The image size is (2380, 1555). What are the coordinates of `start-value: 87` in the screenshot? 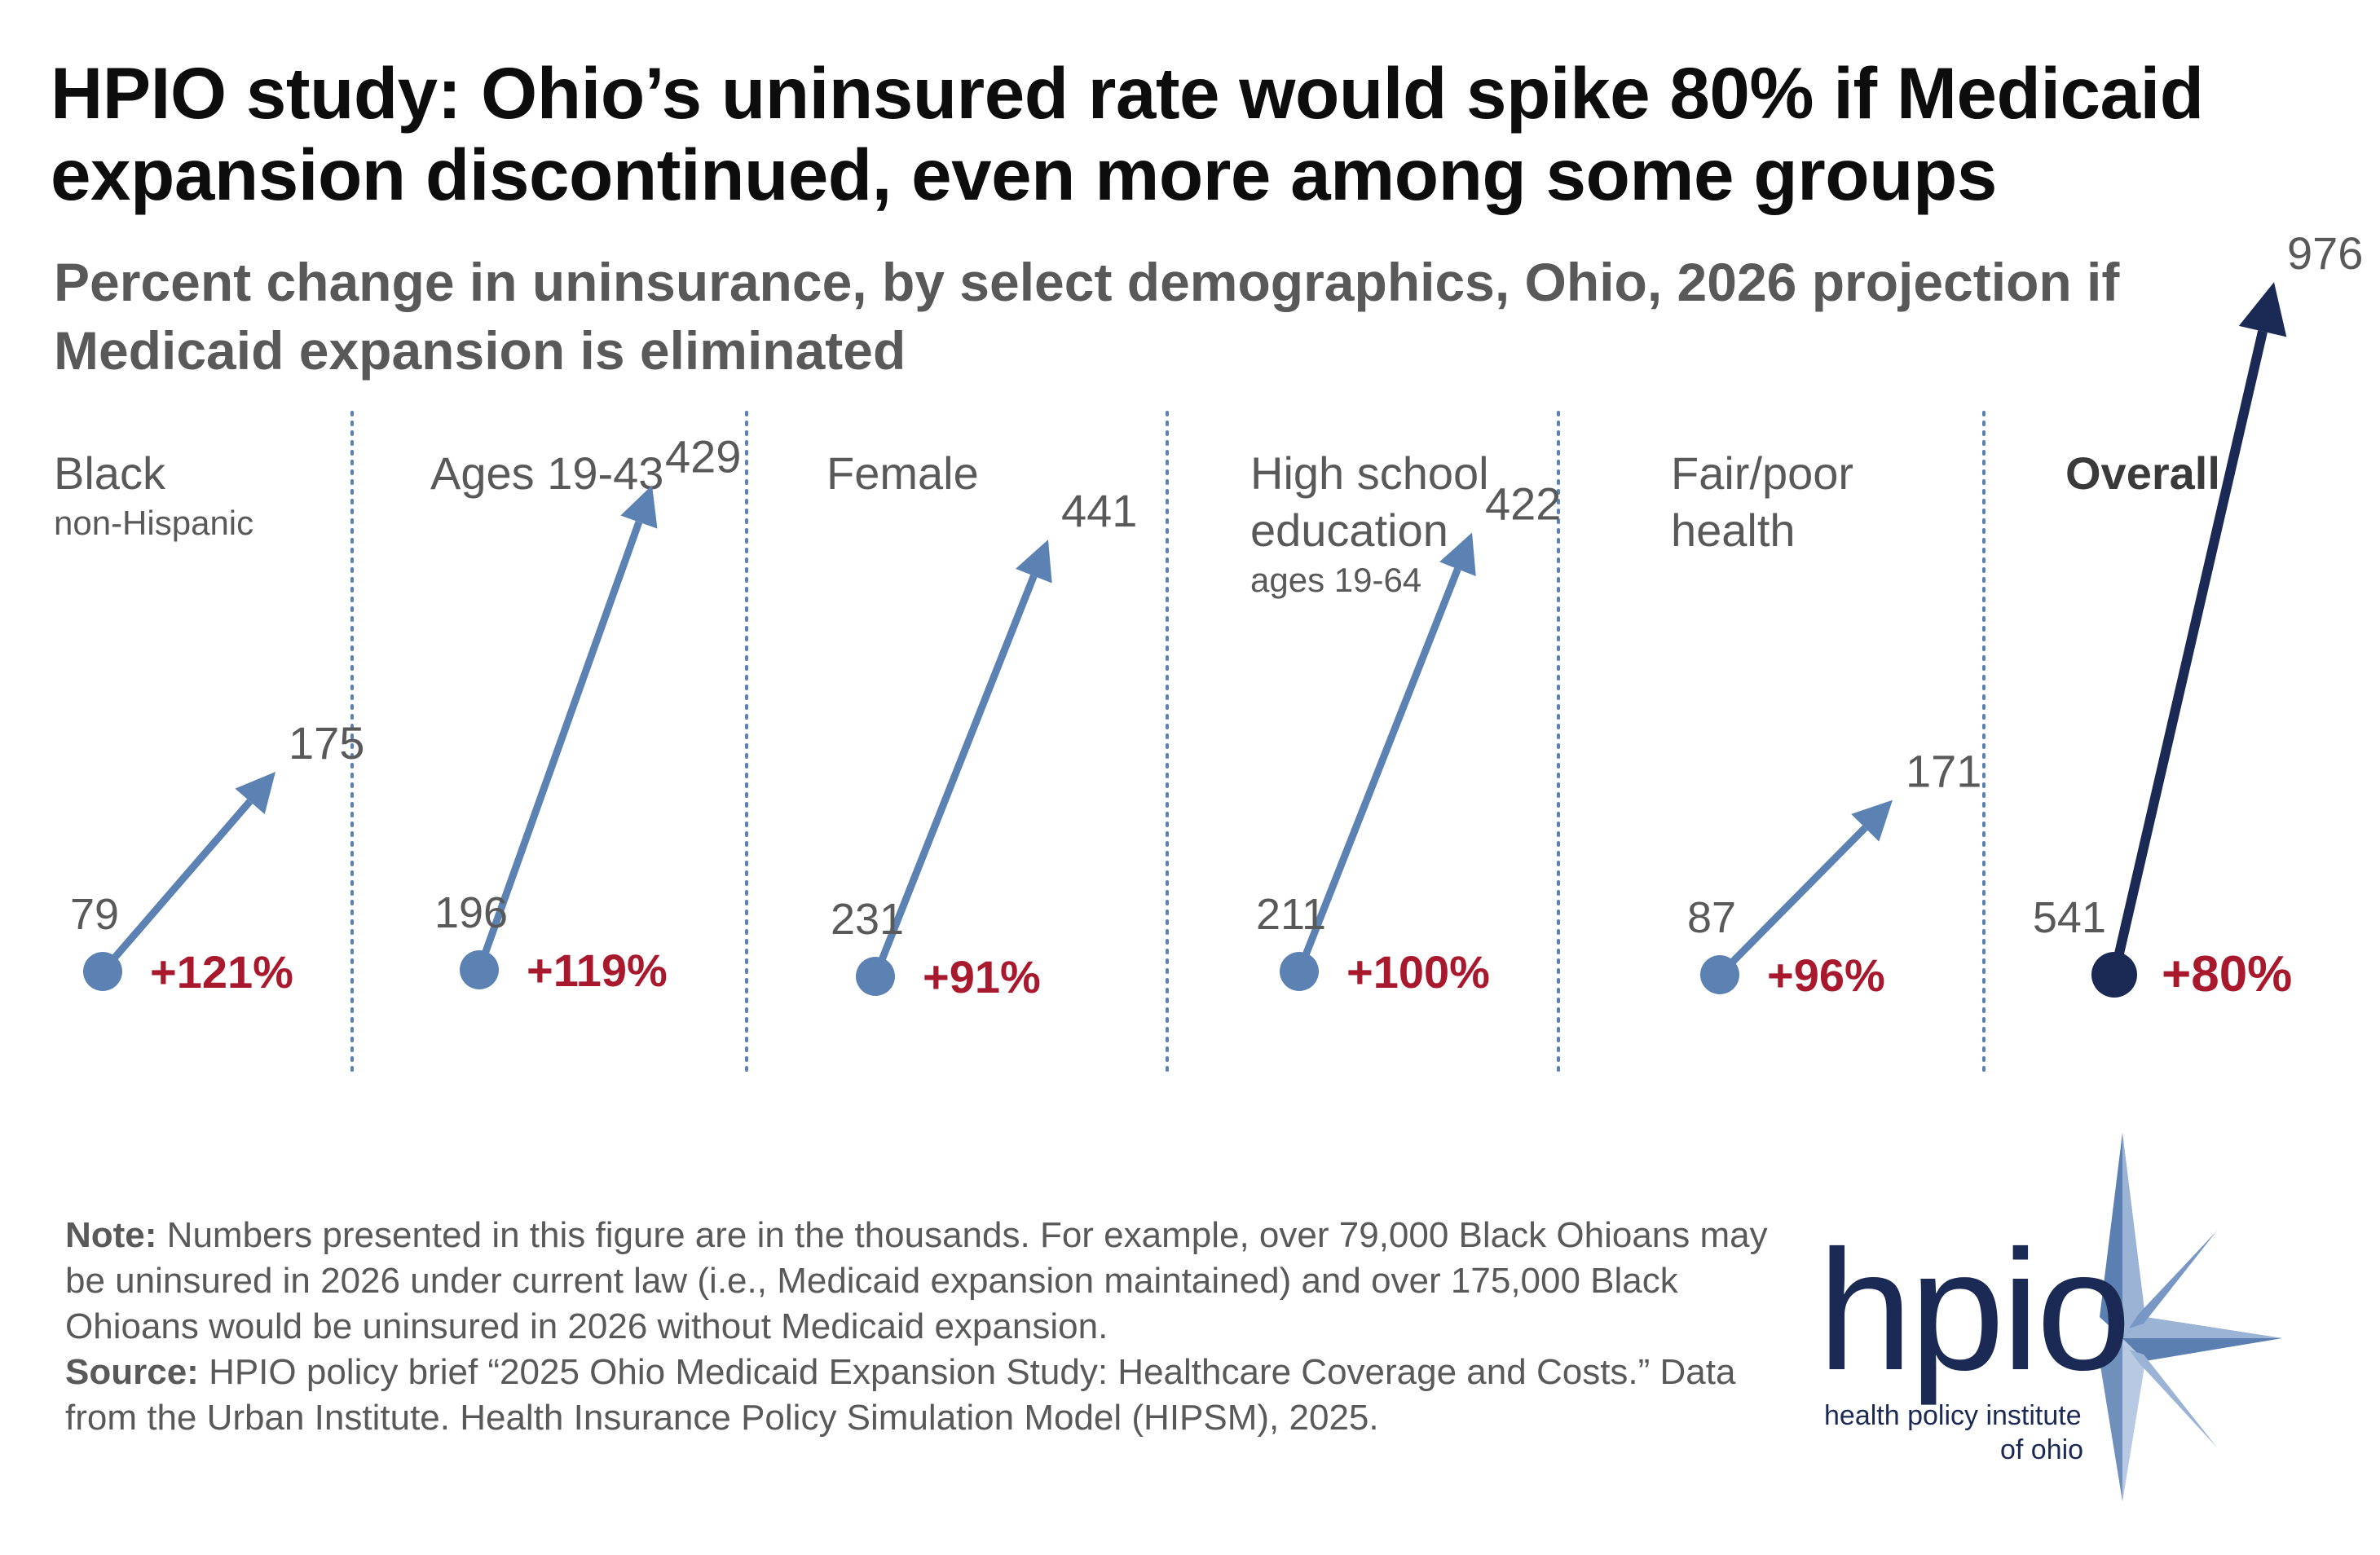 It's located at (1712, 918).